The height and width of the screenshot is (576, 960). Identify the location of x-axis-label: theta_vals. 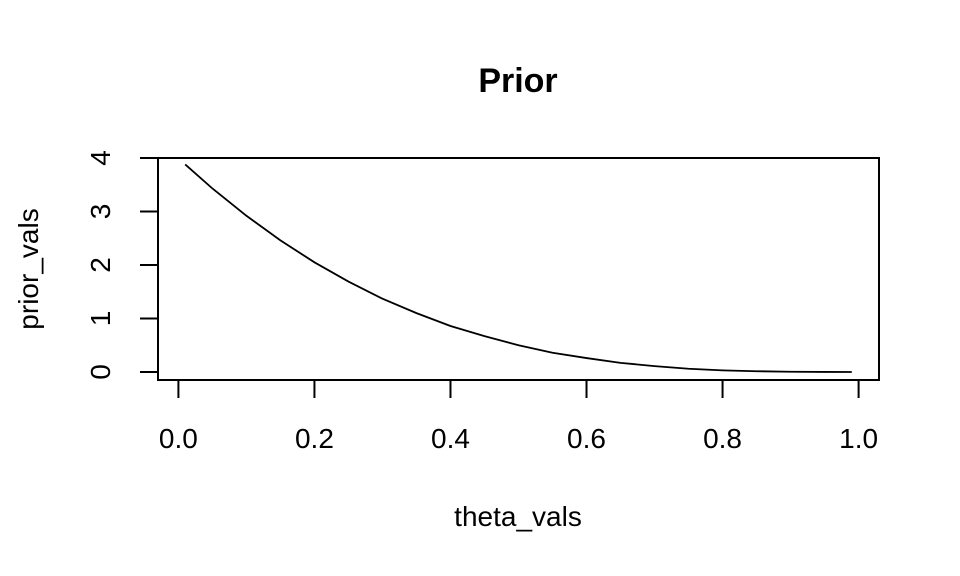
(518, 516).